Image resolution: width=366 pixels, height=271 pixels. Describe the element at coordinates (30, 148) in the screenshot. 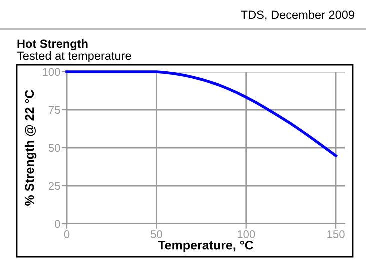

I see `y-axis-title: % Strength @ 22 °C` at that location.